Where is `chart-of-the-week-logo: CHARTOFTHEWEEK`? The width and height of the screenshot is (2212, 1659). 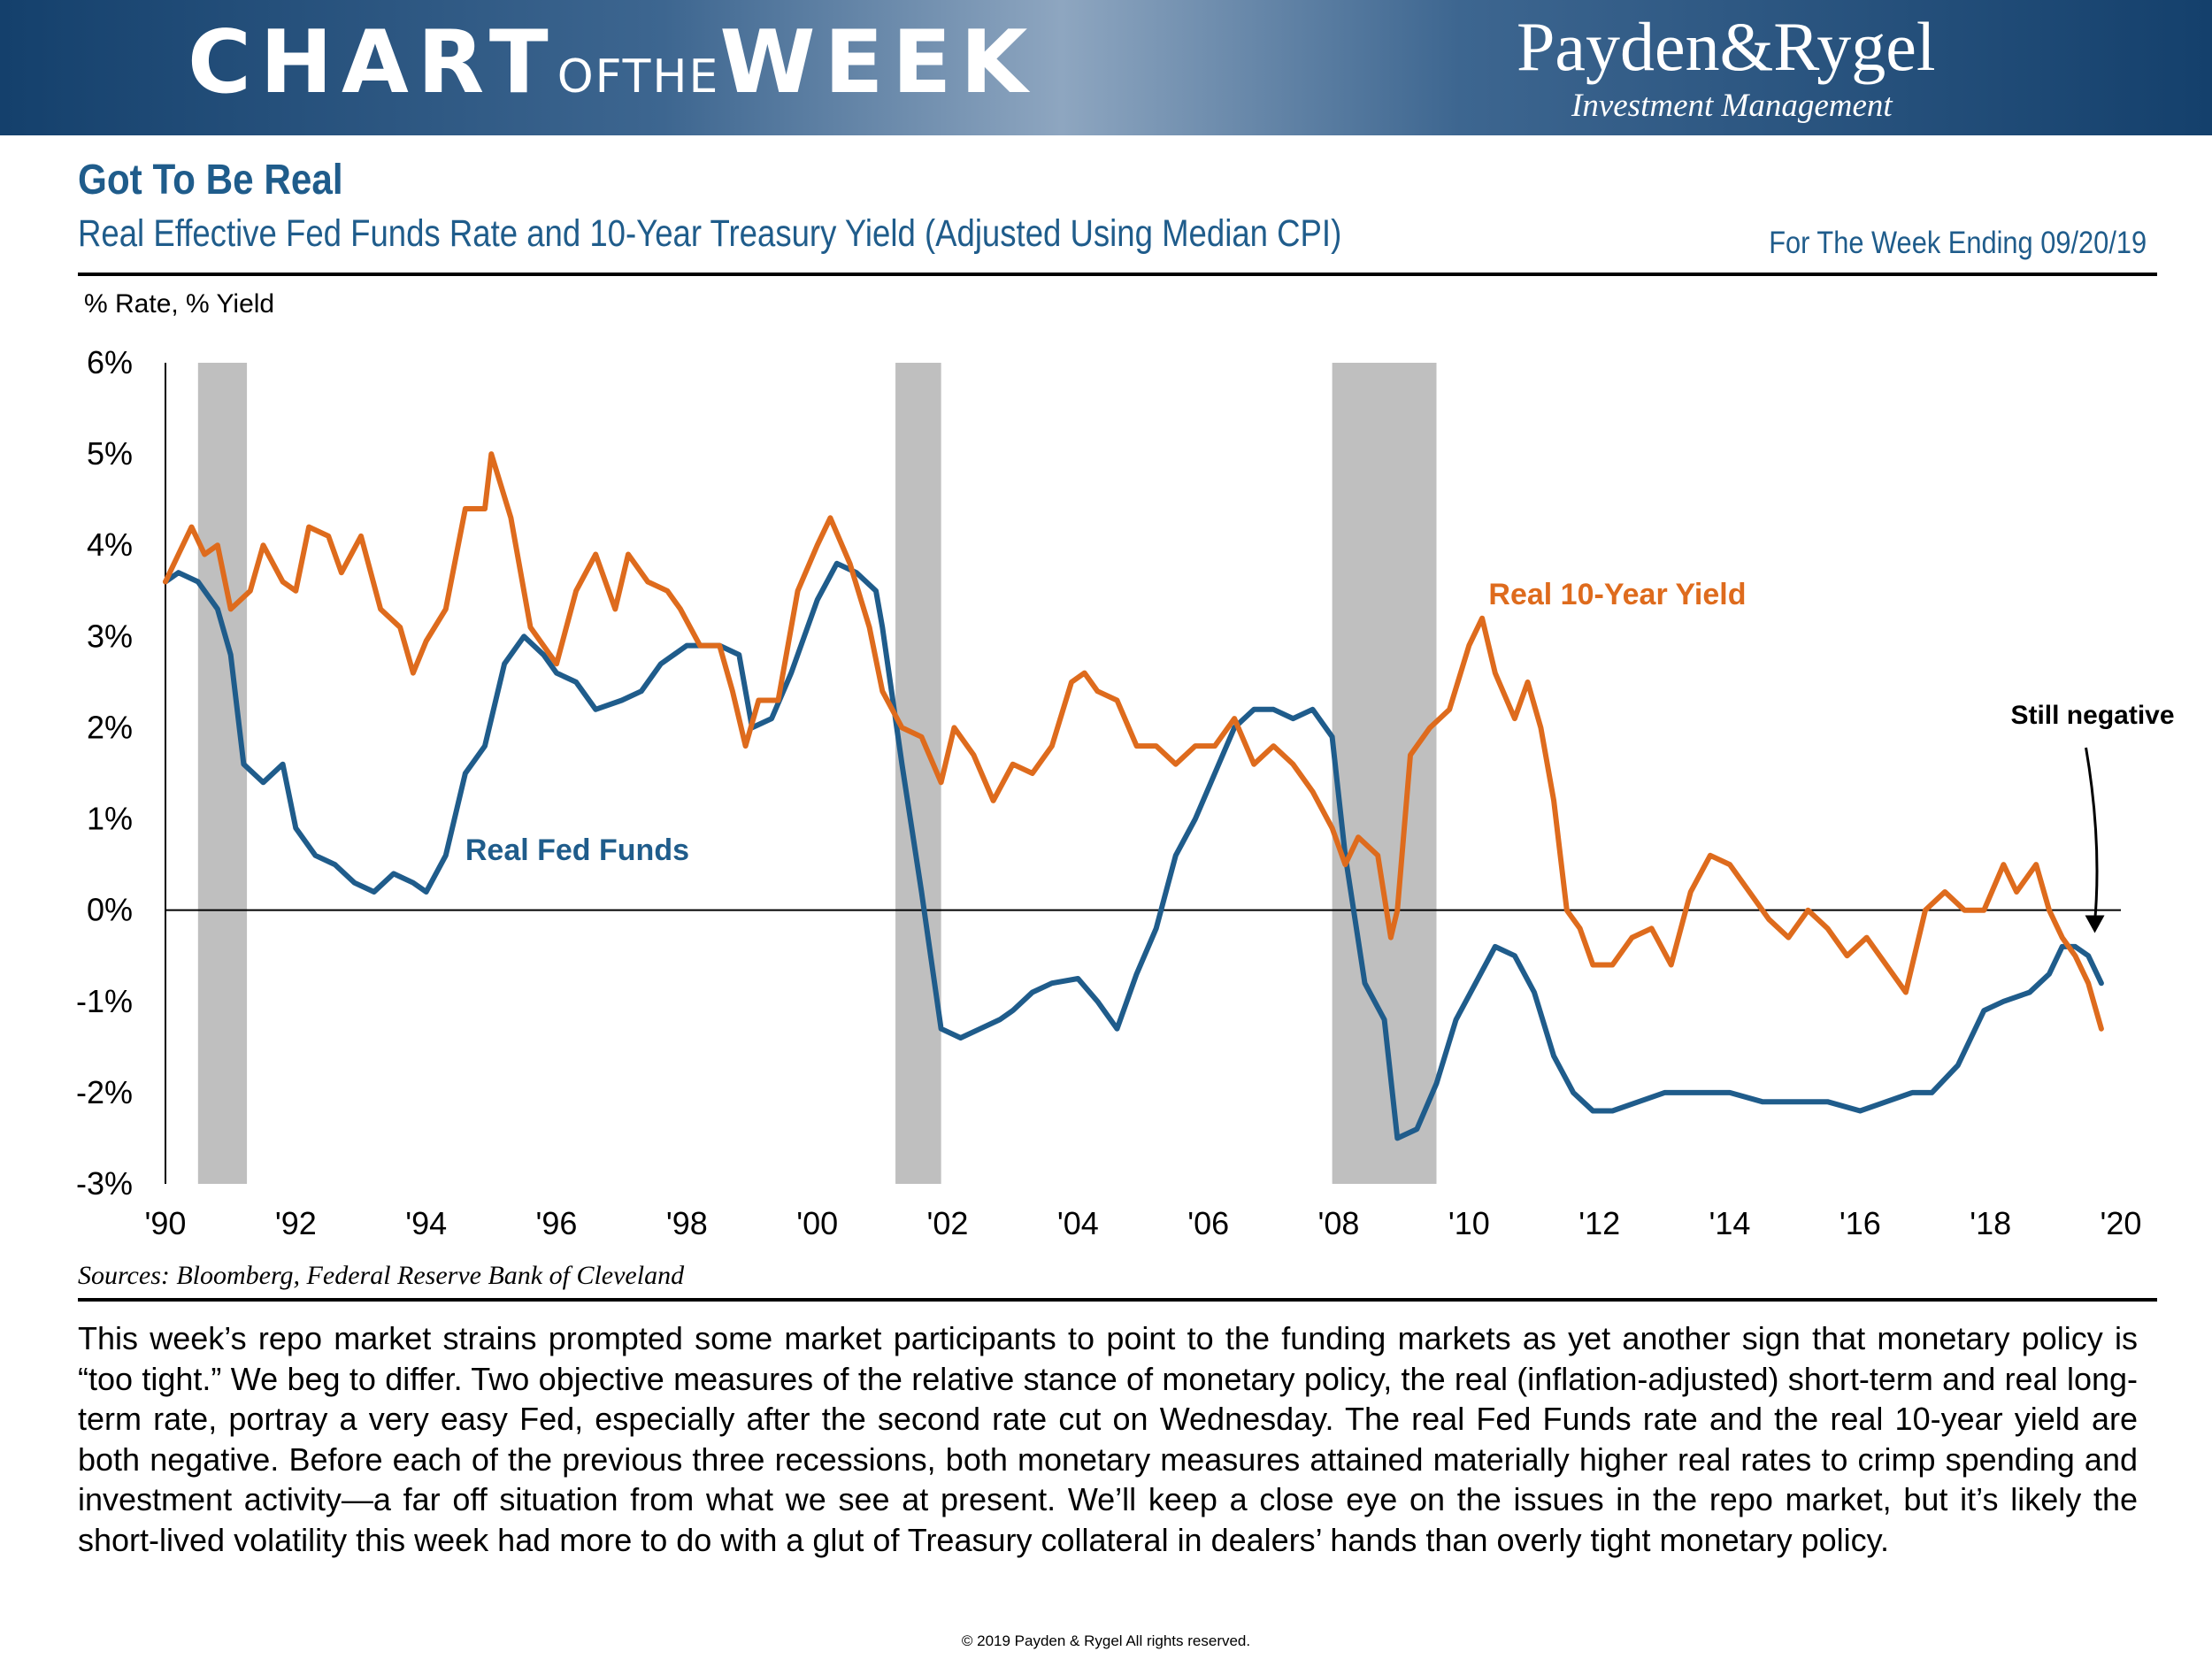 chart-of-the-week-logo: CHARTOFTHEWEEK is located at coordinates (612, 63).